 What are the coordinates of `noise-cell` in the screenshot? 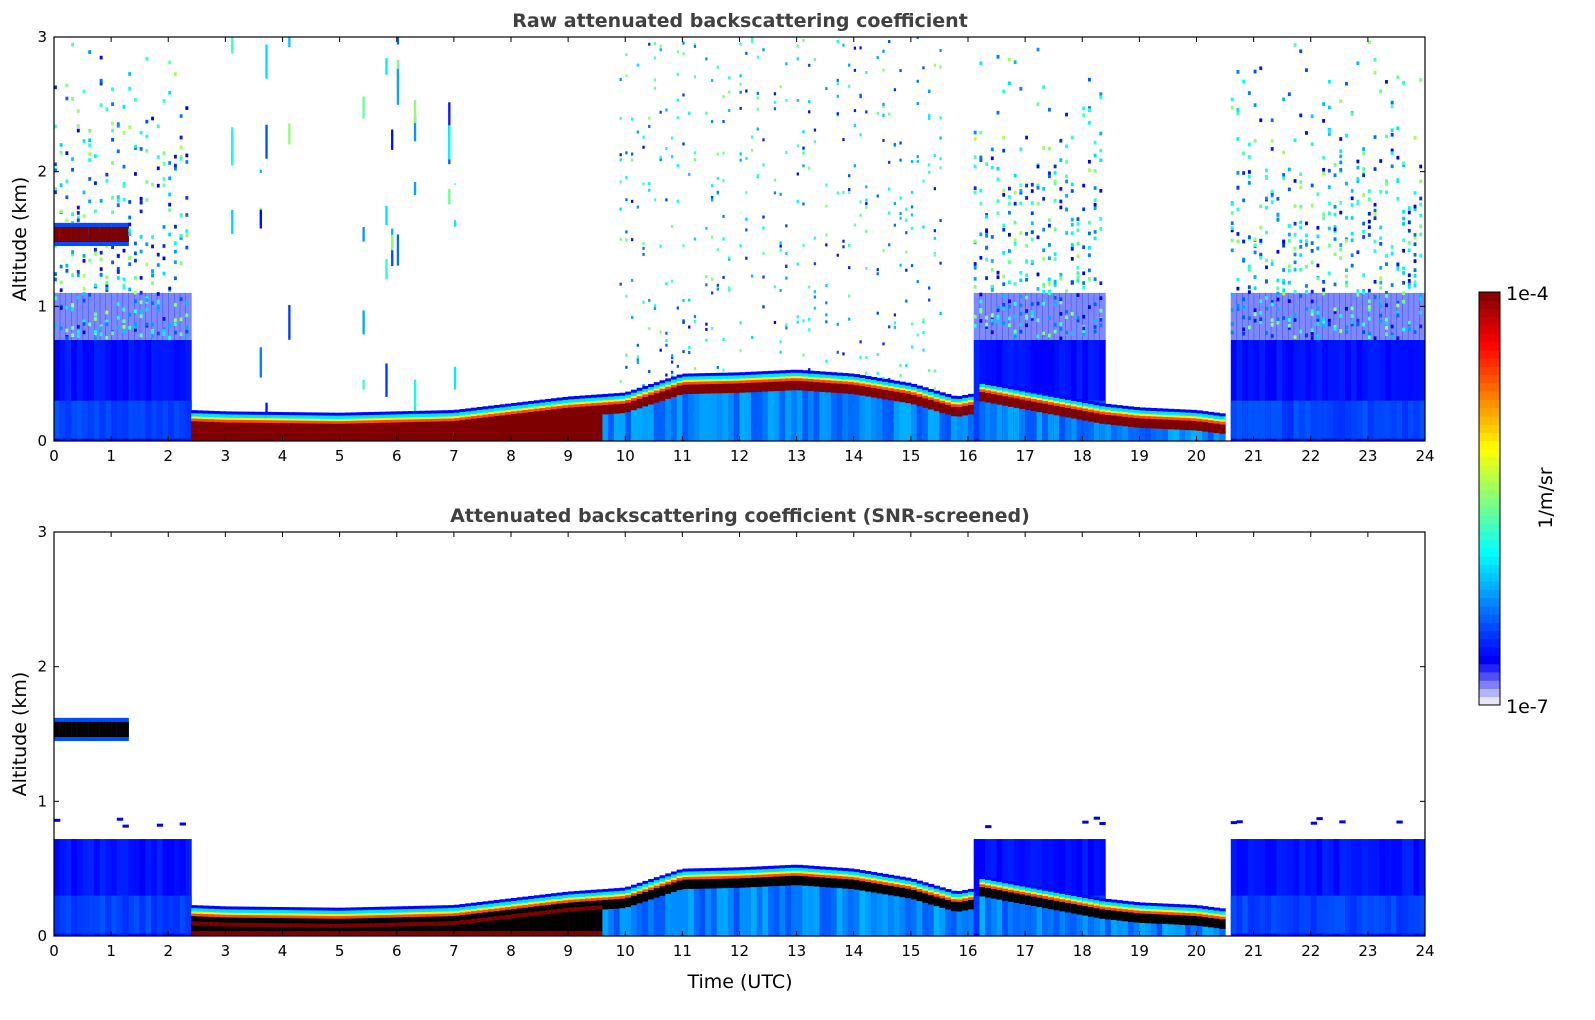 It's located at (182, 316).